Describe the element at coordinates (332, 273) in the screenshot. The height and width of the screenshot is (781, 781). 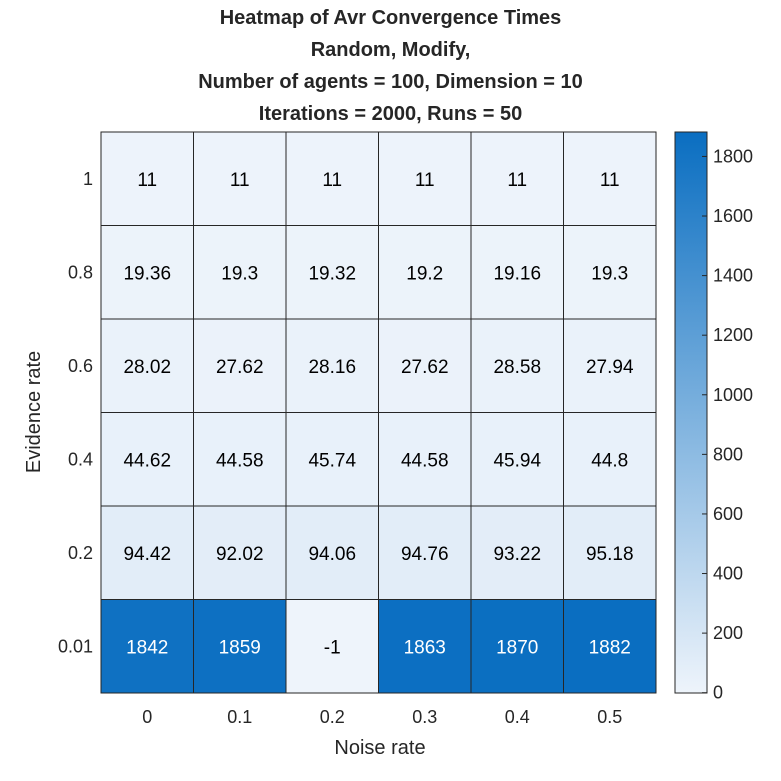
I see `cell-value-label: 19.32` at that location.